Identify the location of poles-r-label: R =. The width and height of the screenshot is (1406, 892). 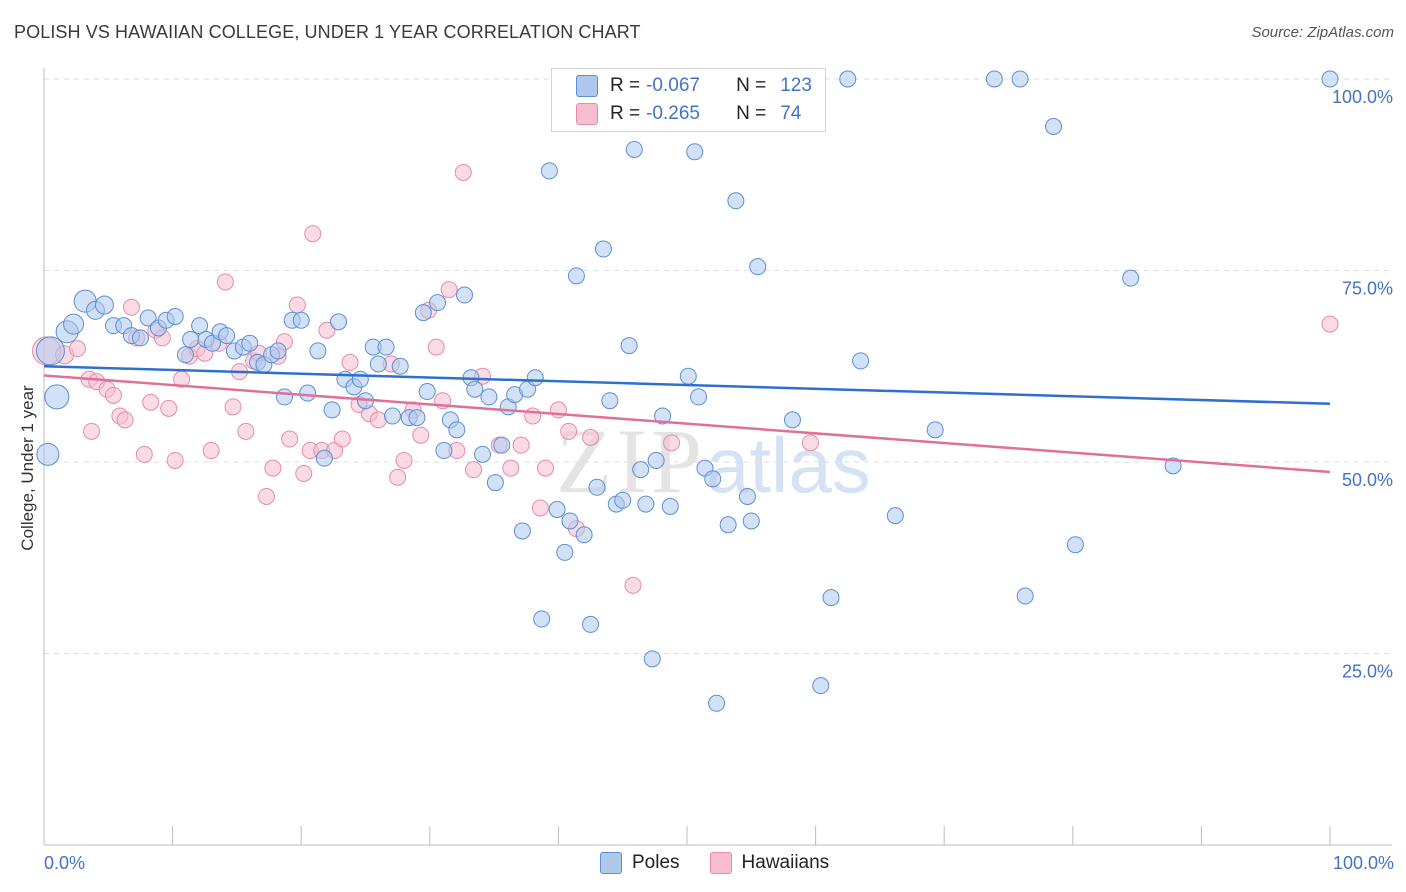
(625, 85).